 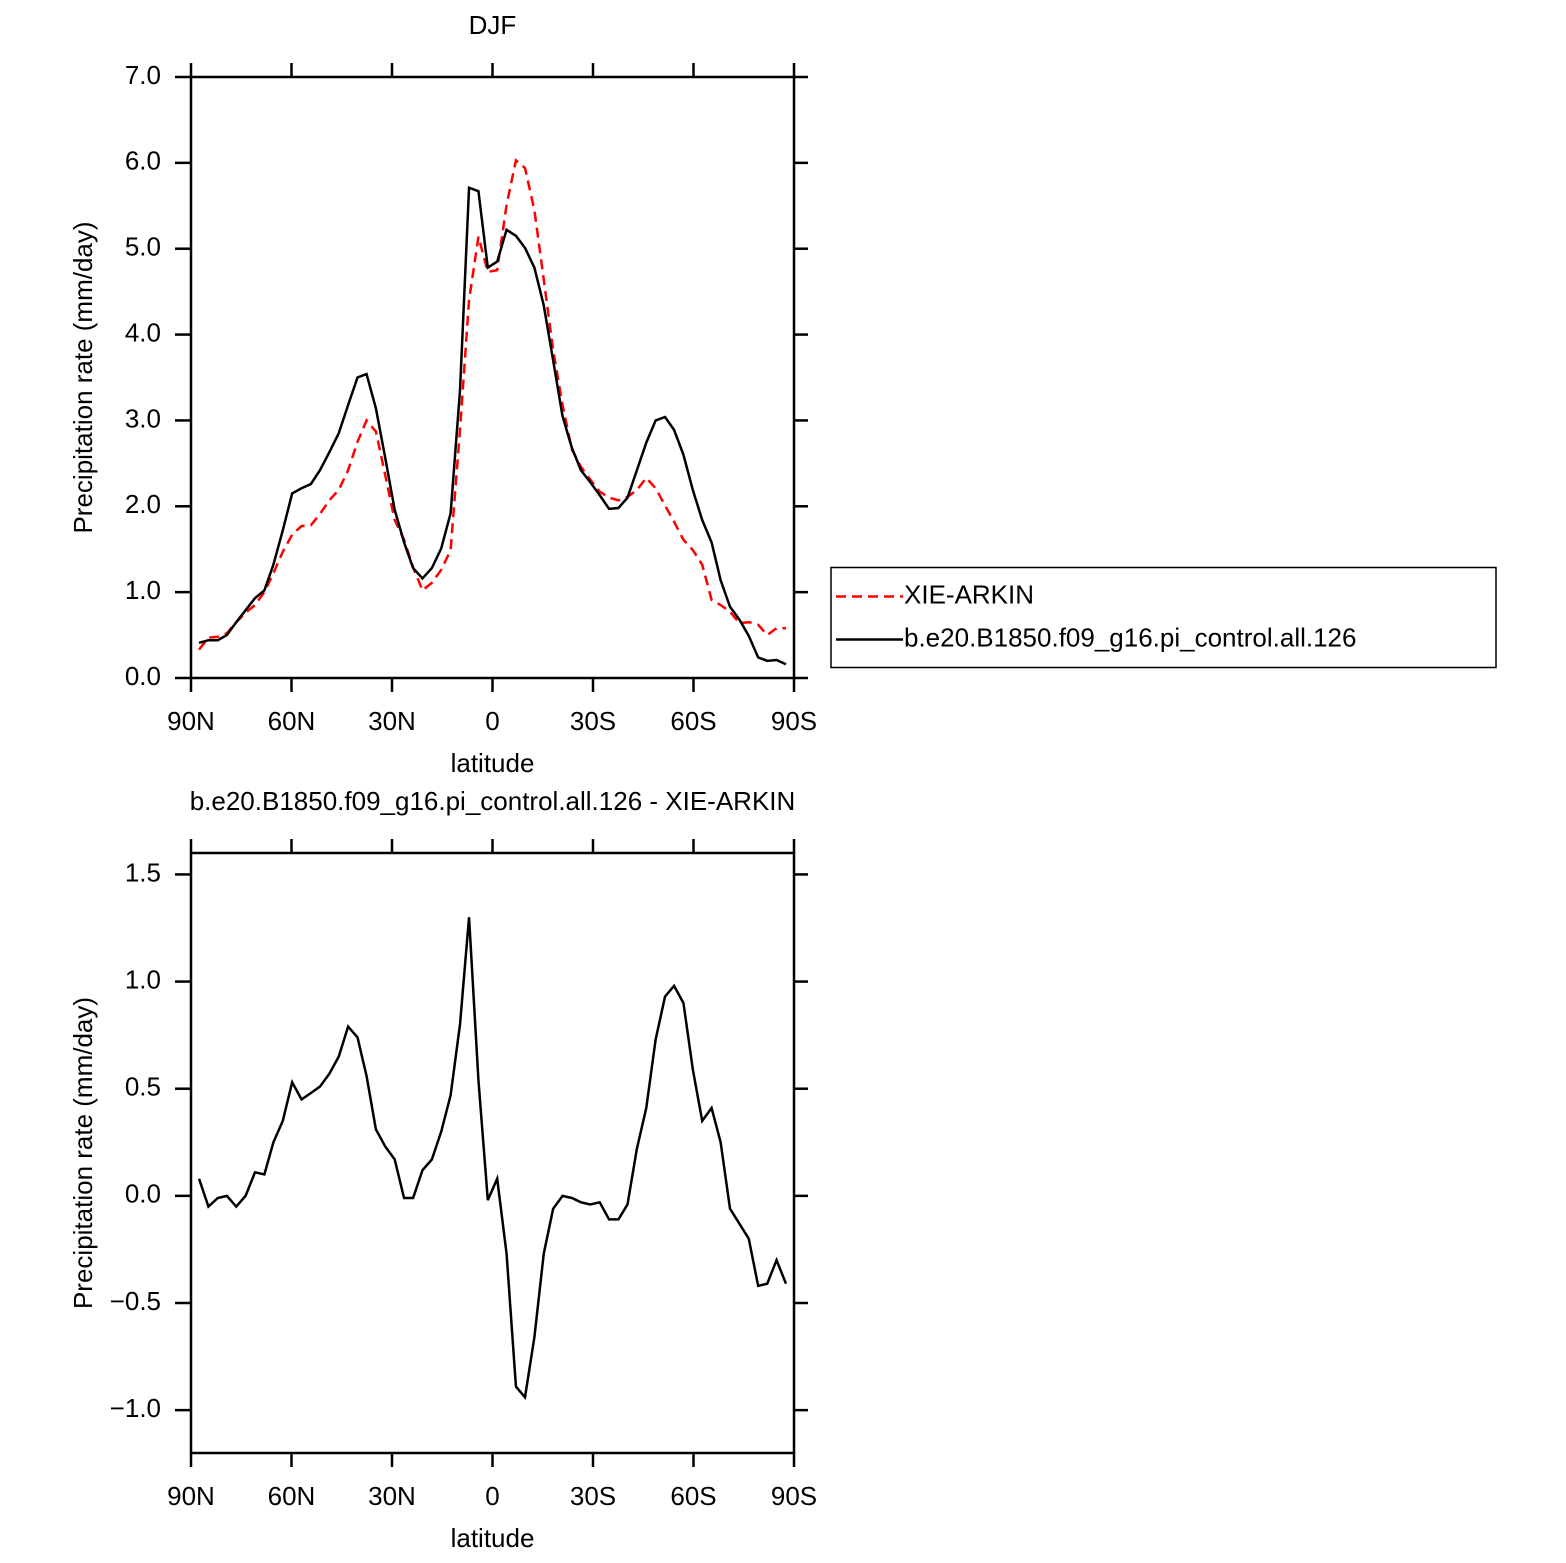 What do you see at coordinates (143, 161) in the screenshot?
I see `y-tick-label: 6.0` at bounding box center [143, 161].